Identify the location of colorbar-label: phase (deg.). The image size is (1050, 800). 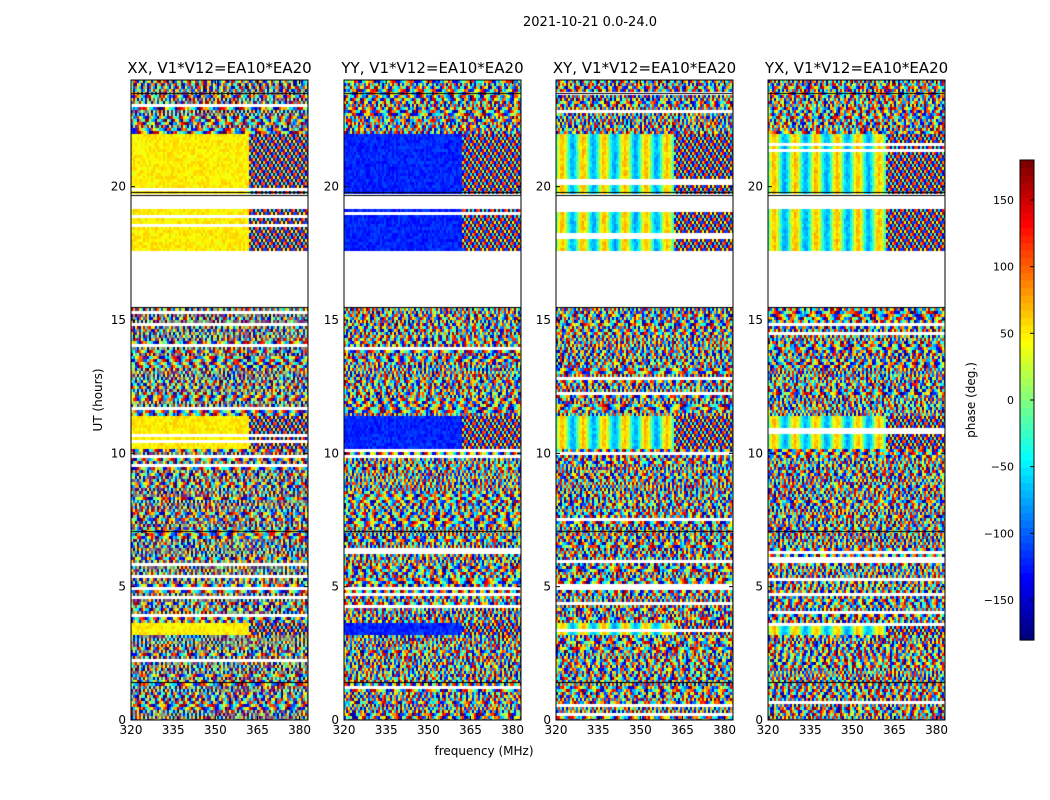
(971, 400).